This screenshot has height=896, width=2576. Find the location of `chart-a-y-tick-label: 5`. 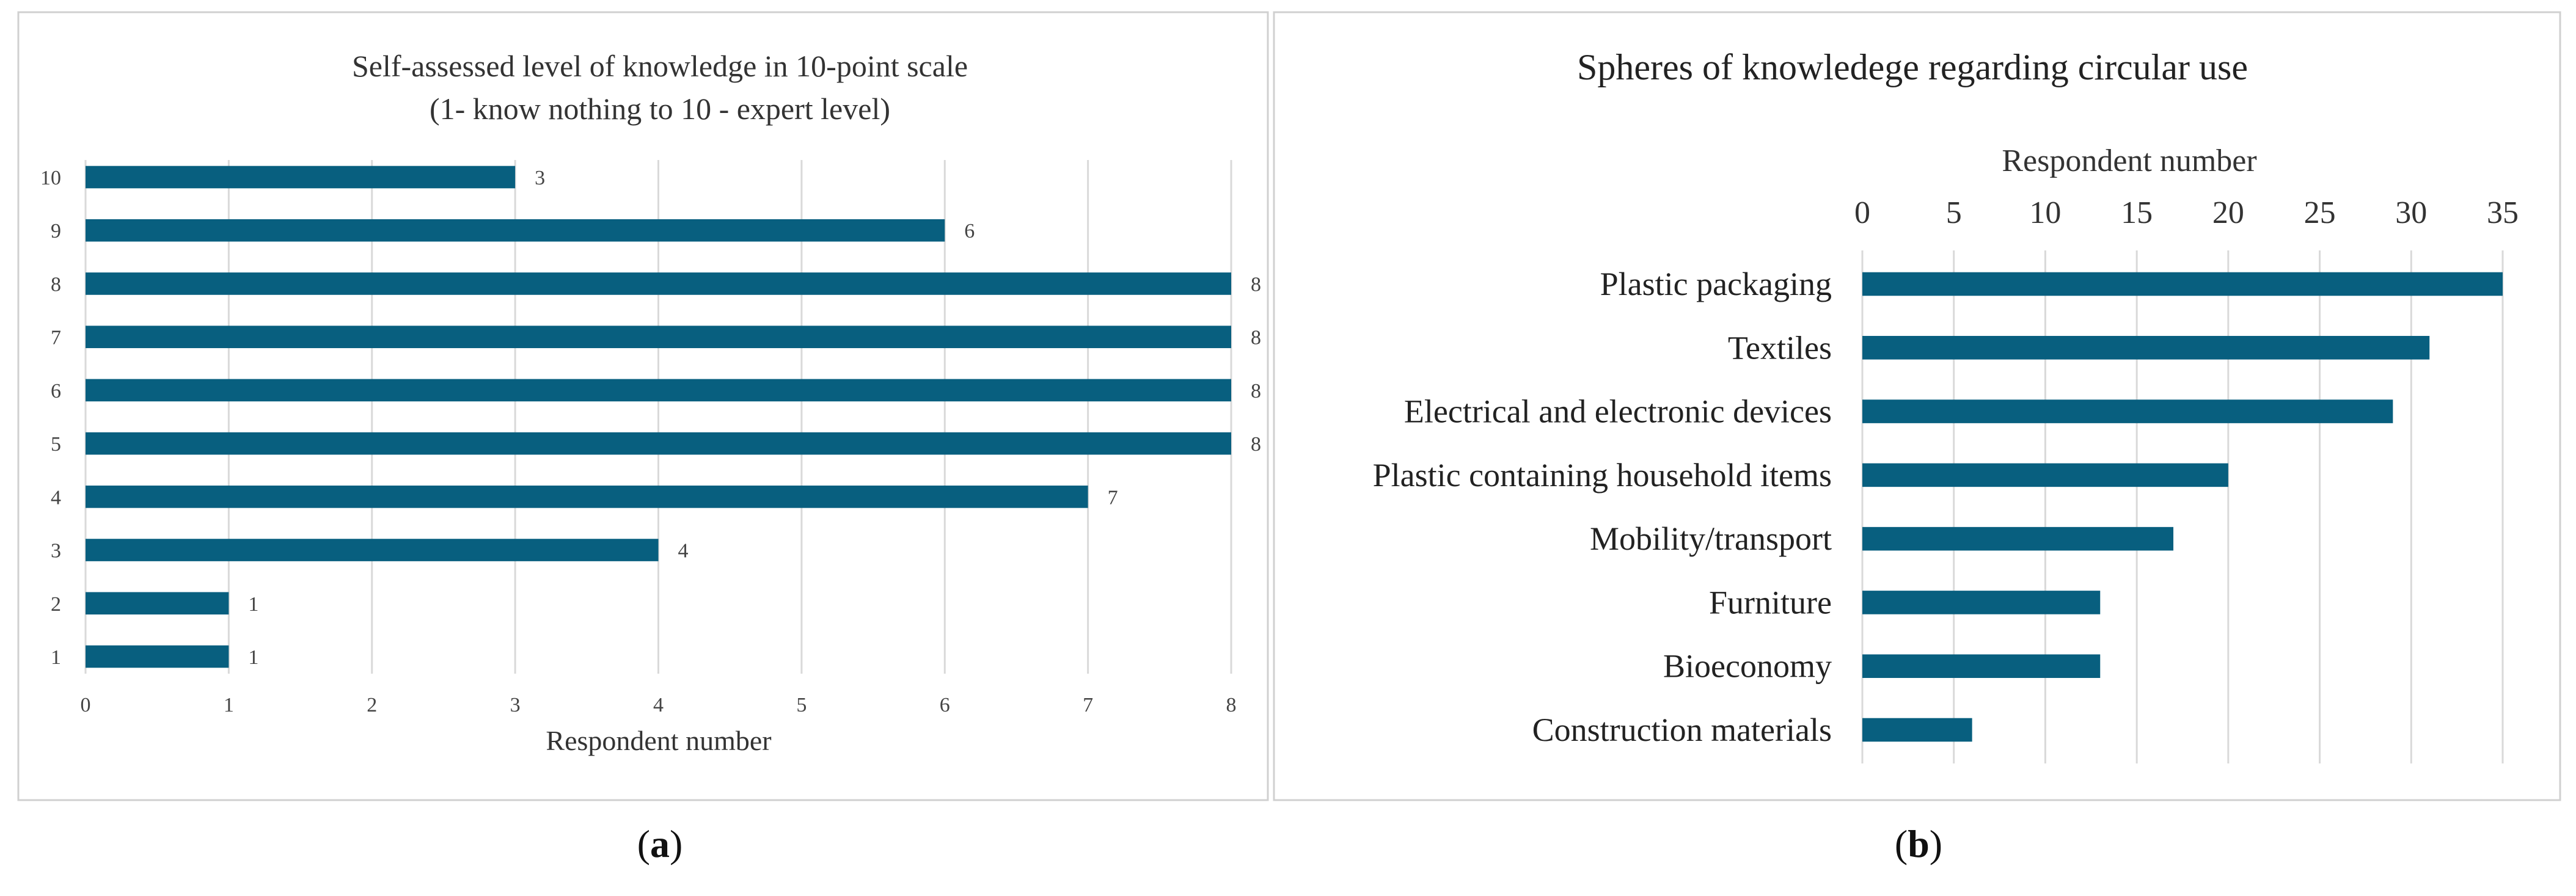

chart-a-y-tick-label: 5 is located at coordinates (56, 444).